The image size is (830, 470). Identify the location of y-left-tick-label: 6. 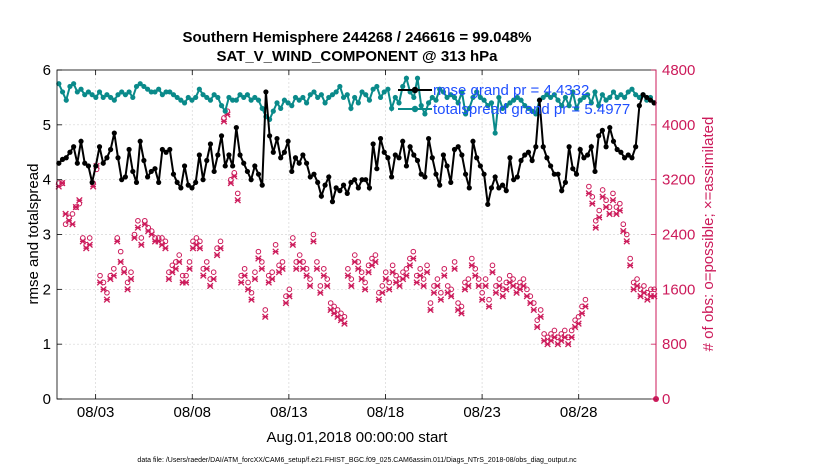
(47, 70).